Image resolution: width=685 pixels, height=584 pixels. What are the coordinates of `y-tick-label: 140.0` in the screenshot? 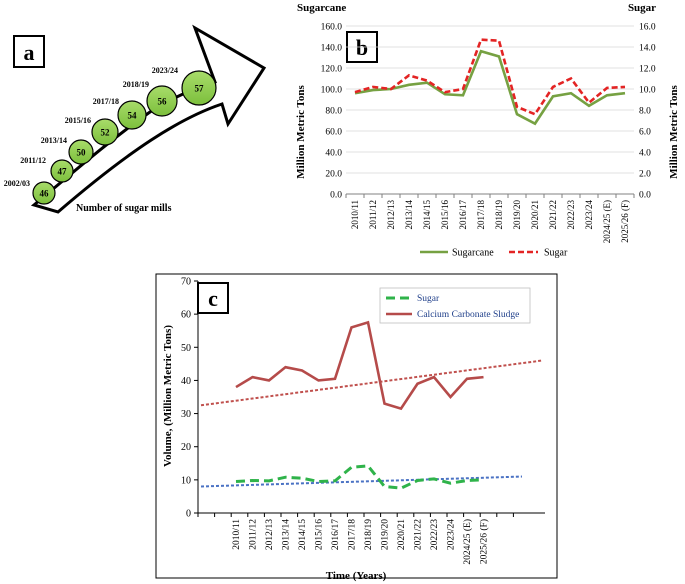 It's located at (332, 49).